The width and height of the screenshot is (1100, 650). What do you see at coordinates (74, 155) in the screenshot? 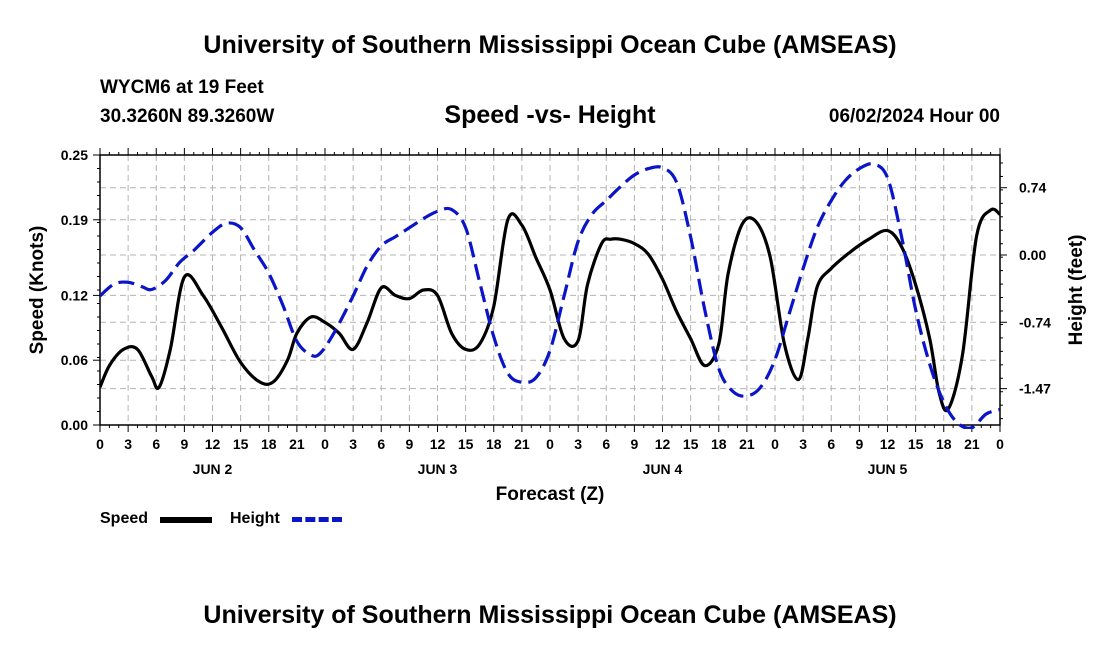
I see `y-left-tick-label: 0.25` at bounding box center [74, 155].